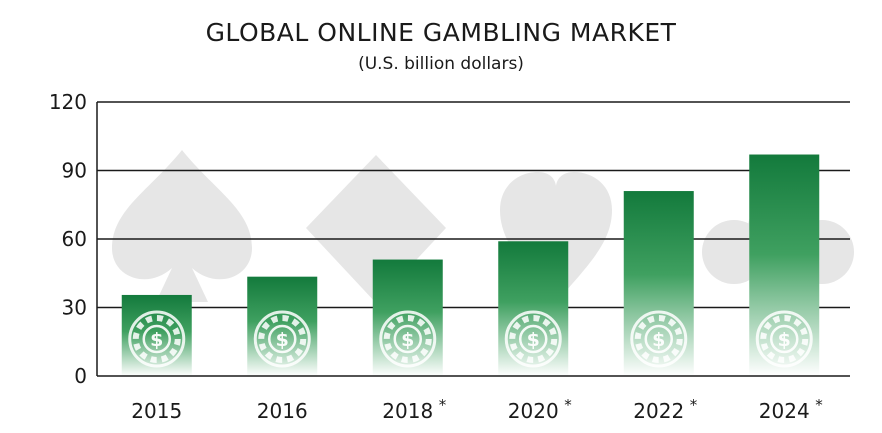  I want to click on y-tick-label: 60, so click(74, 239).